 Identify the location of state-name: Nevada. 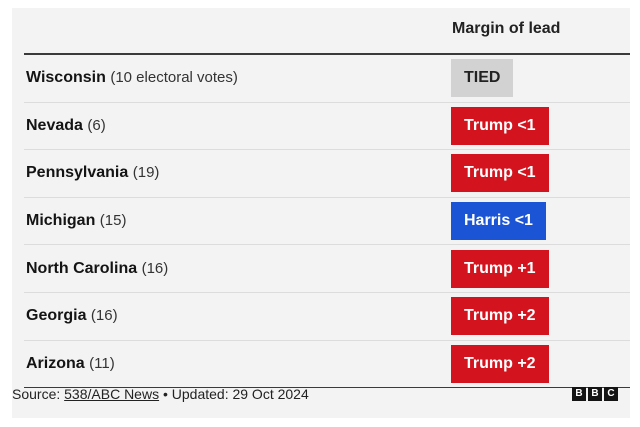
(54, 125).